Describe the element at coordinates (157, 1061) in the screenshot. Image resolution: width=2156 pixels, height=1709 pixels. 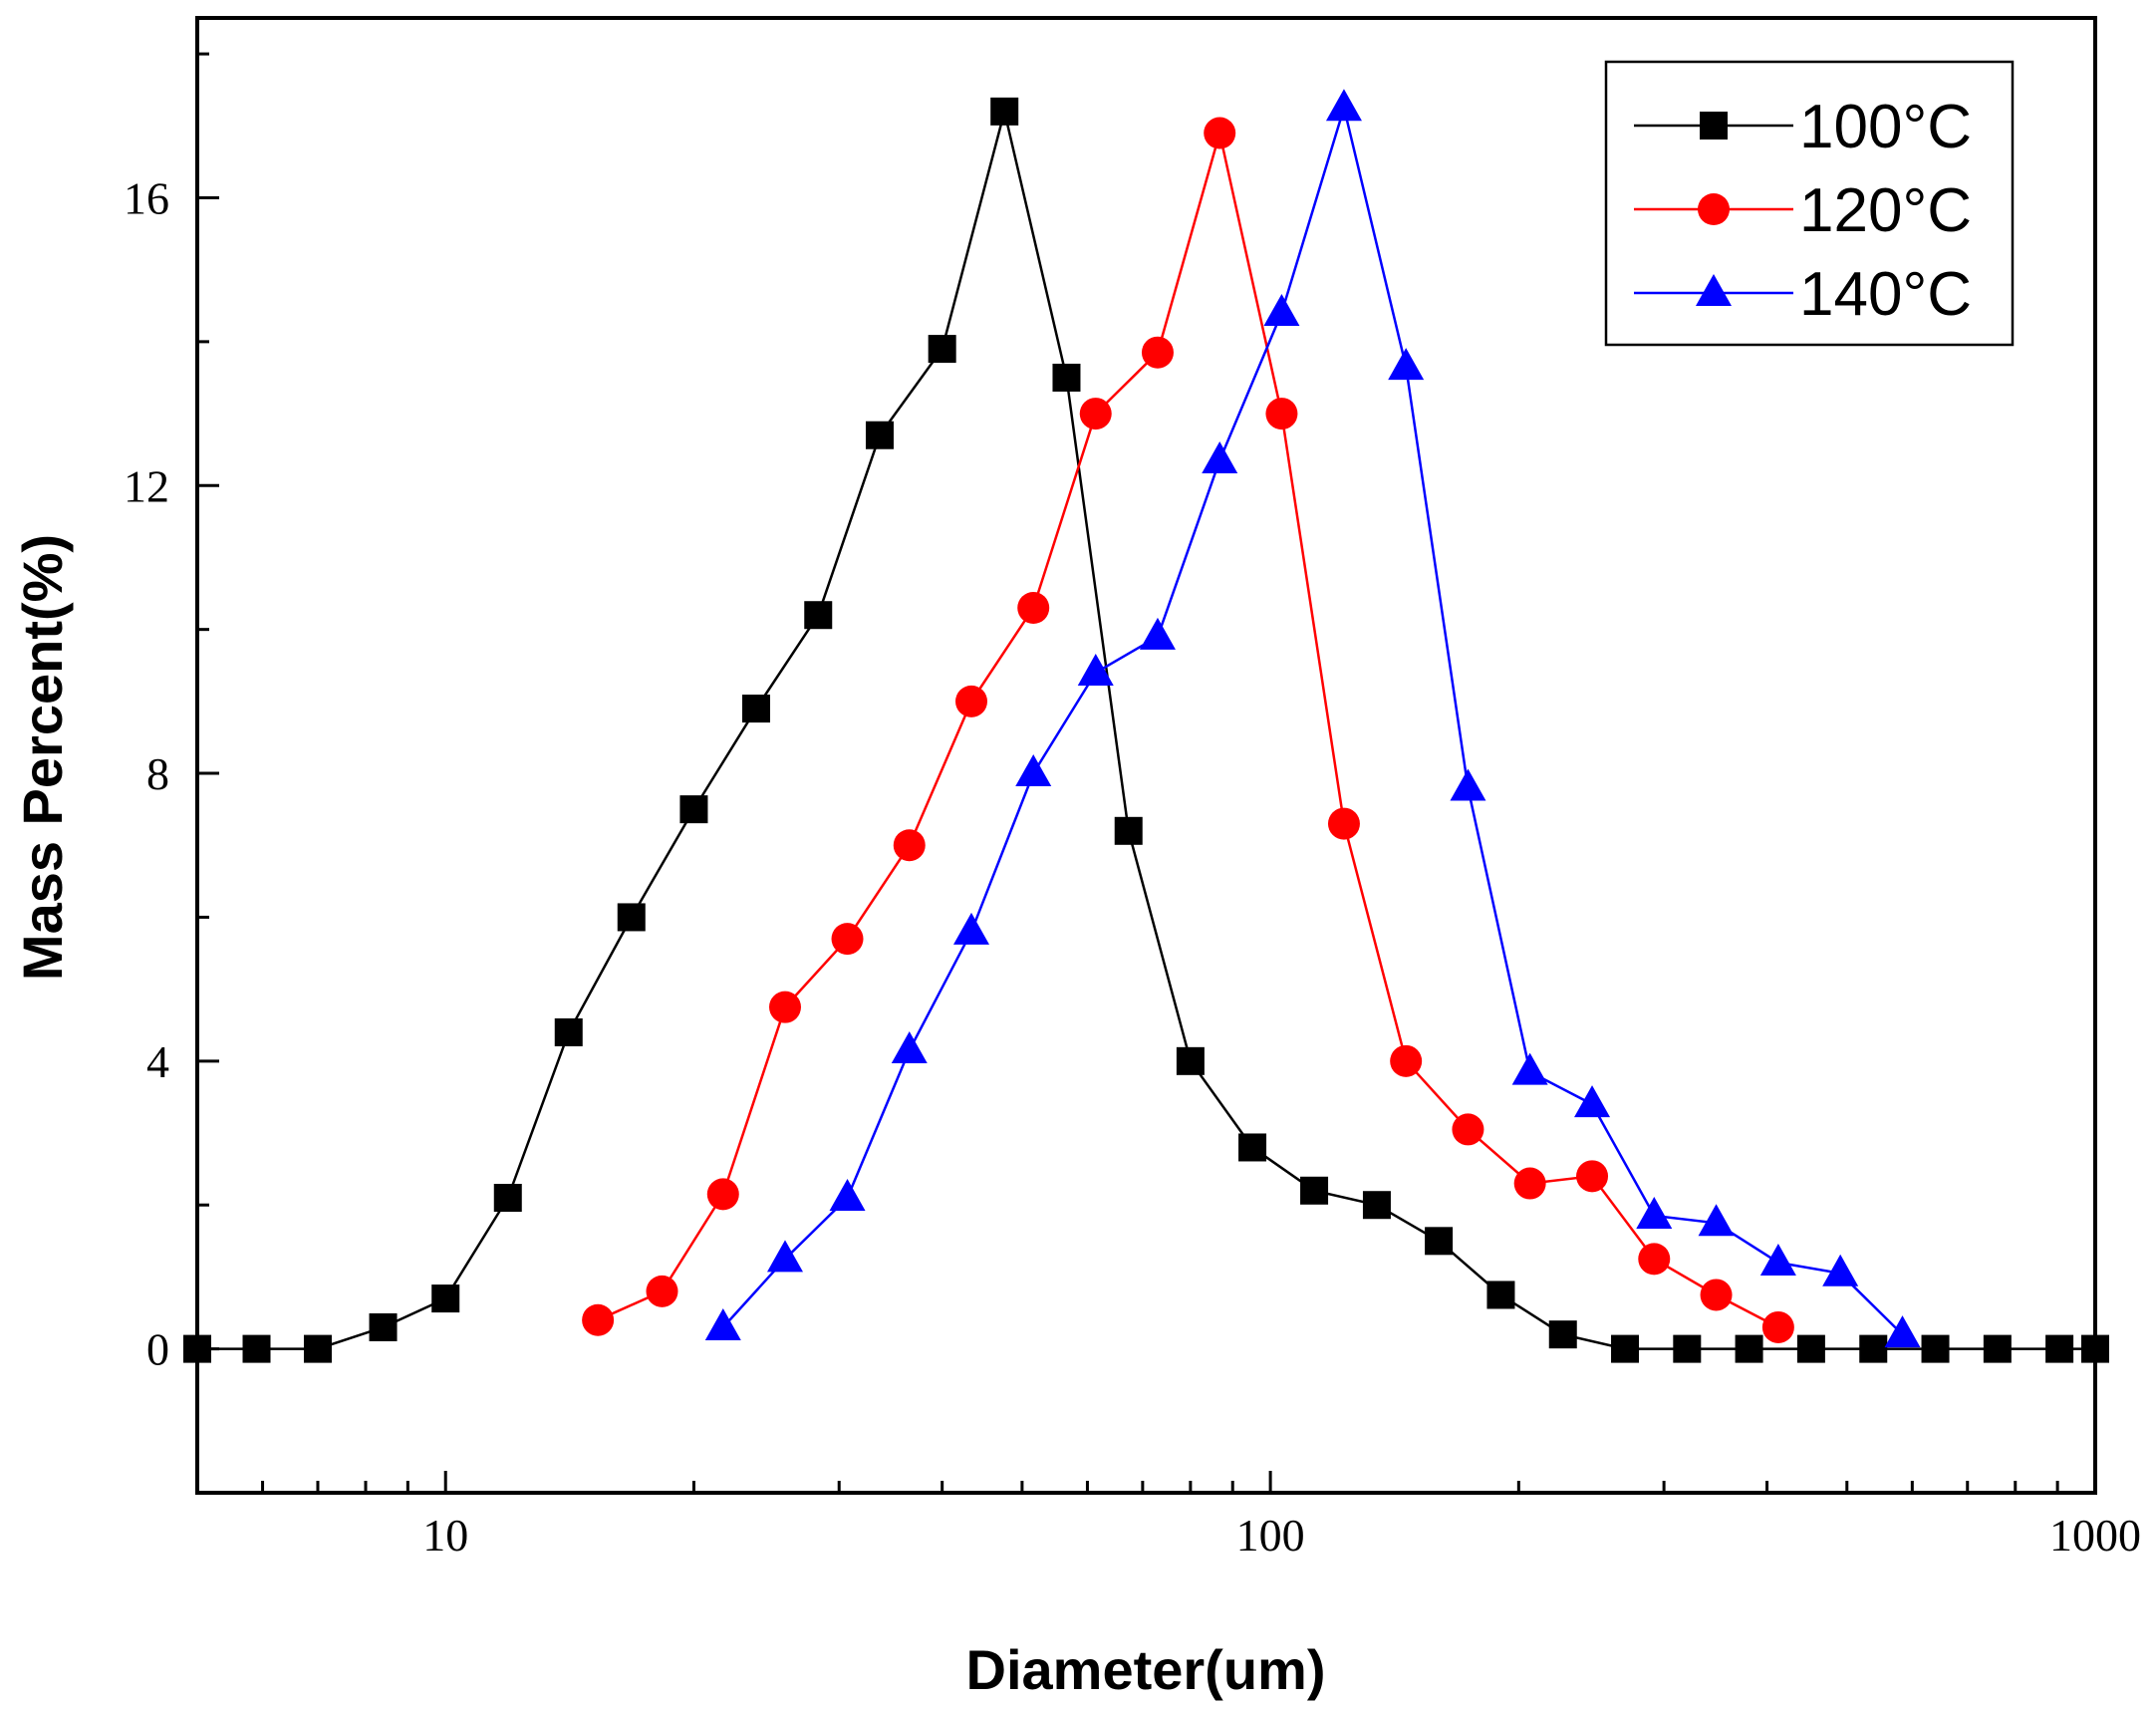
I see `y-tick-label: 4` at that location.